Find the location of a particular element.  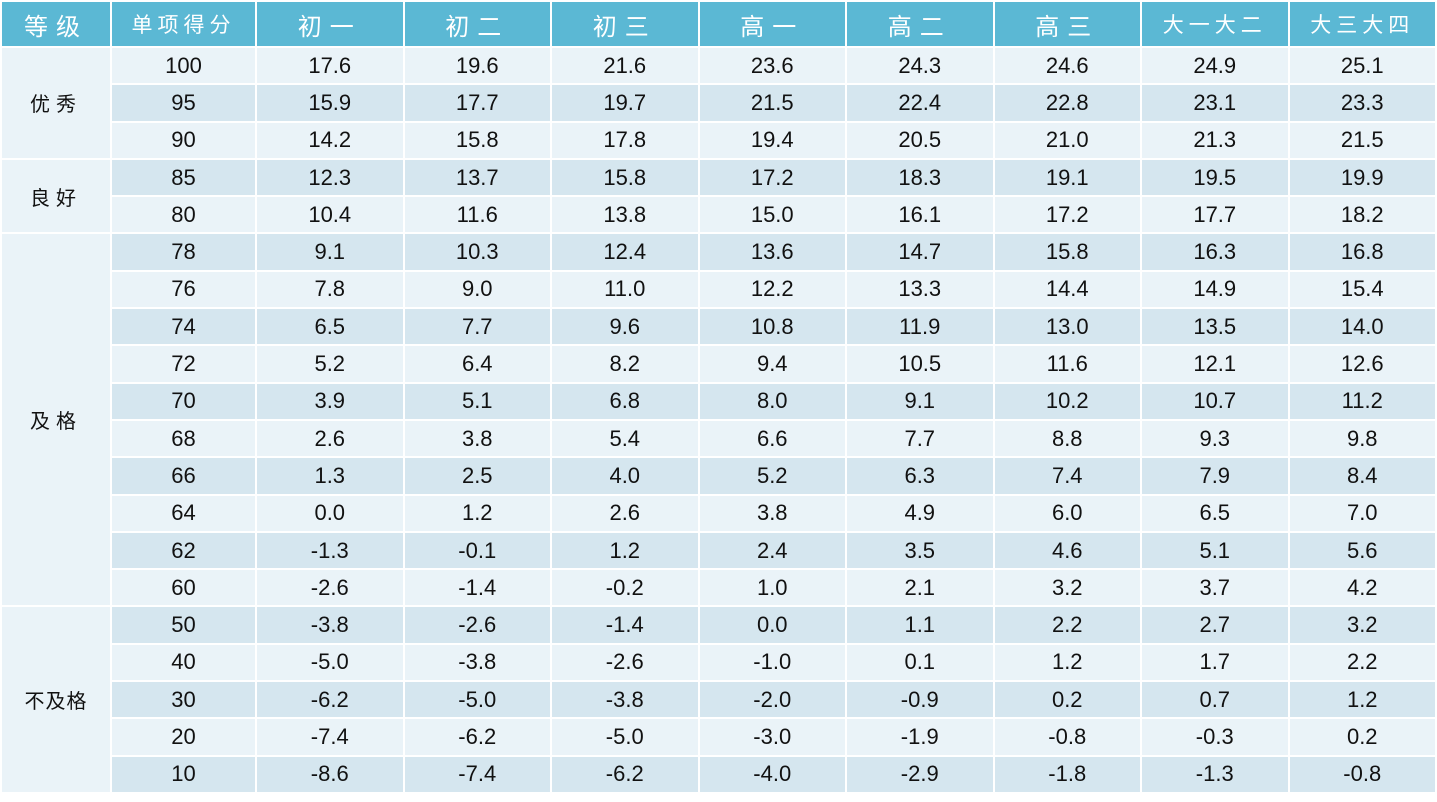

value-cell: 3.8 is located at coordinates (477, 438).